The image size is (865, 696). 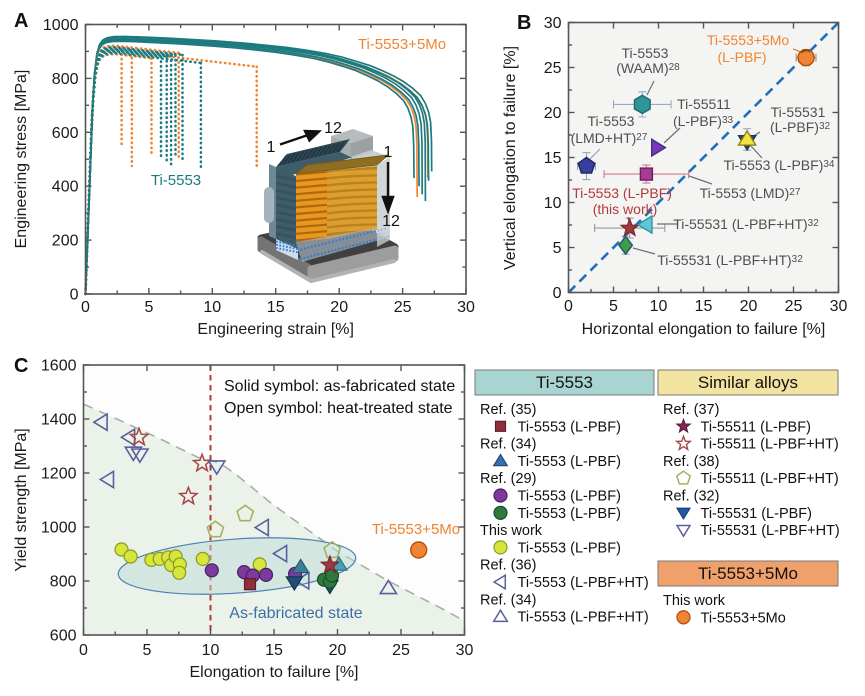 What do you see at coordinates (510, 158) in the screenshot?
I see `svg-text:Vertical elongation to failure: Vertical elongation to failure [%]` at bounding box center [510, 158].